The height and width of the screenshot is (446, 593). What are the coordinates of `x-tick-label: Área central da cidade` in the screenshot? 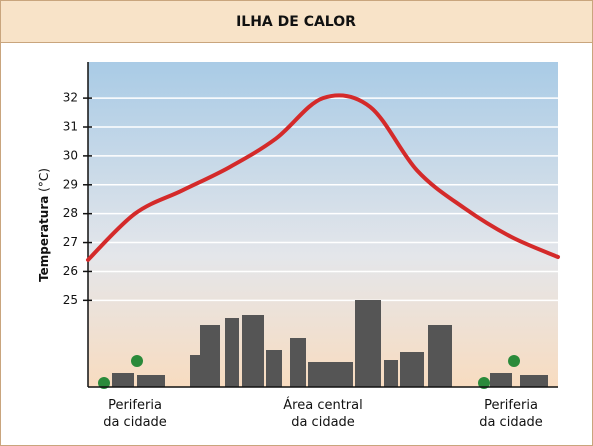 It's located at (323, 414).